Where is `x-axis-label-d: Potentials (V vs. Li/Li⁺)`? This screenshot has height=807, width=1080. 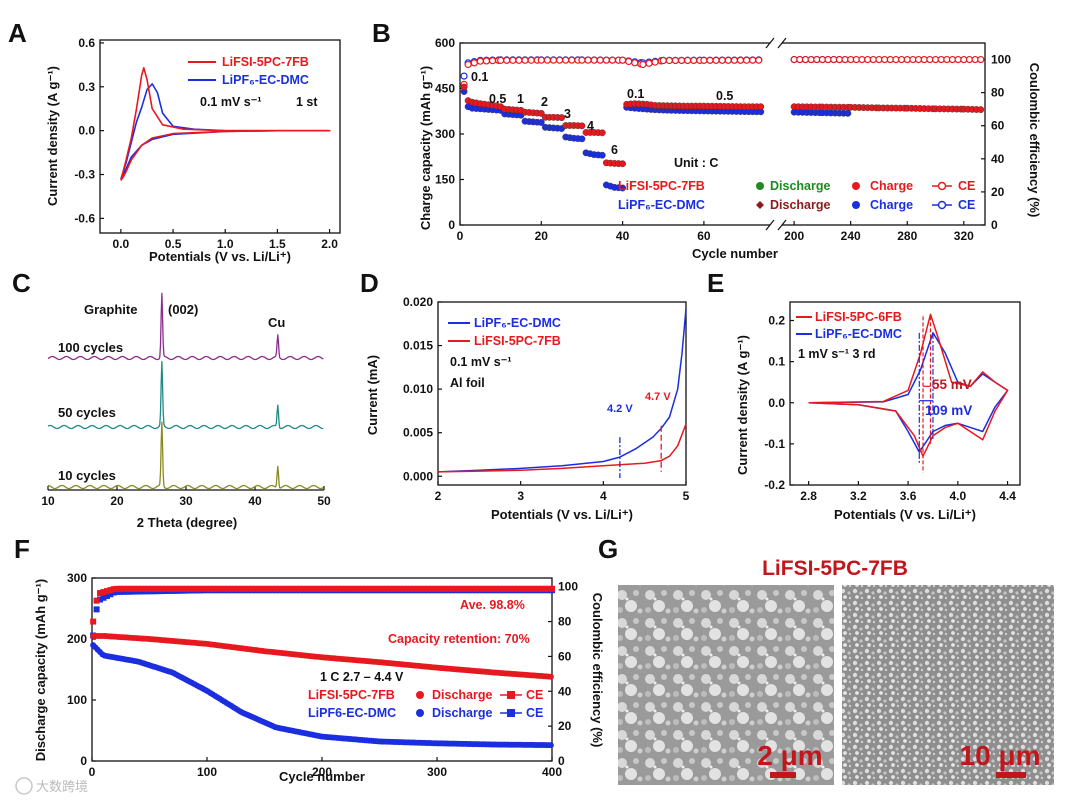
x-axis-label-d: Potentials (V vs. Li/Li⁺) is located at coordinates (562, 514).